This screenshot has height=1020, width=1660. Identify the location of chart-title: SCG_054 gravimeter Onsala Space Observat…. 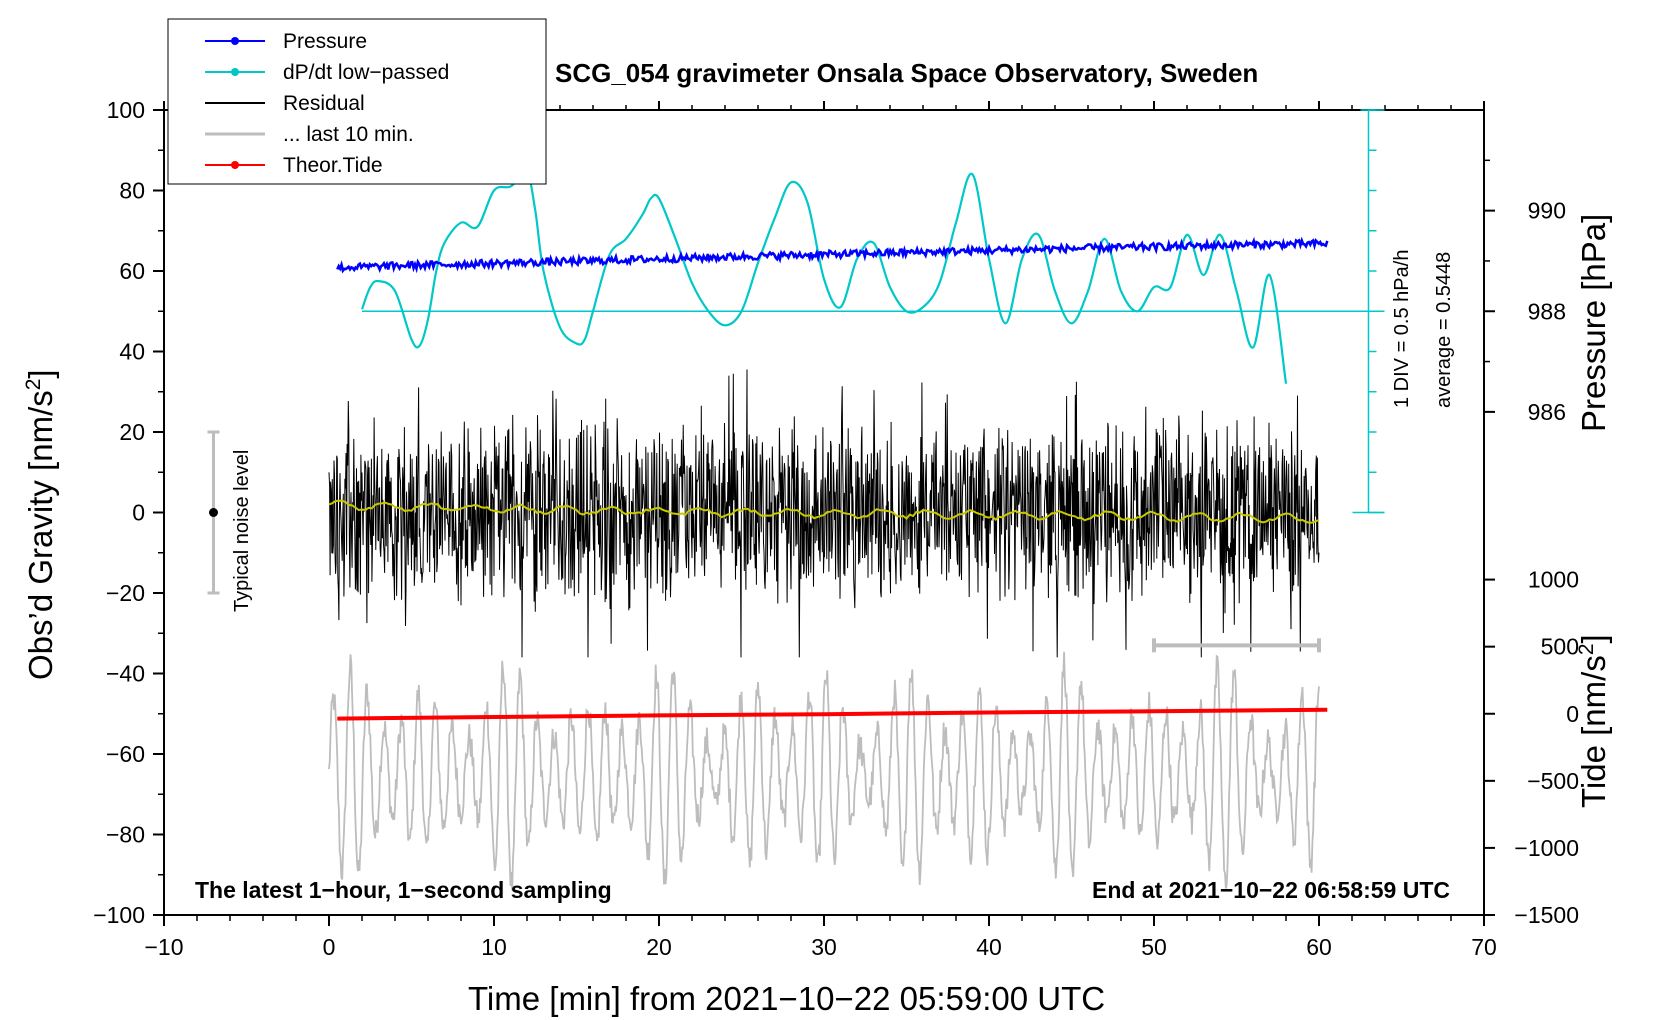
(906, 73).